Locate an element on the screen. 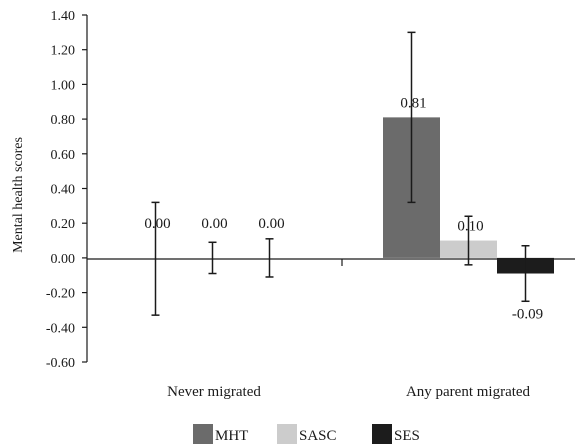 The image size is (587, 447). y-tick-label: 0.60 is located at coordinates (63, 155).